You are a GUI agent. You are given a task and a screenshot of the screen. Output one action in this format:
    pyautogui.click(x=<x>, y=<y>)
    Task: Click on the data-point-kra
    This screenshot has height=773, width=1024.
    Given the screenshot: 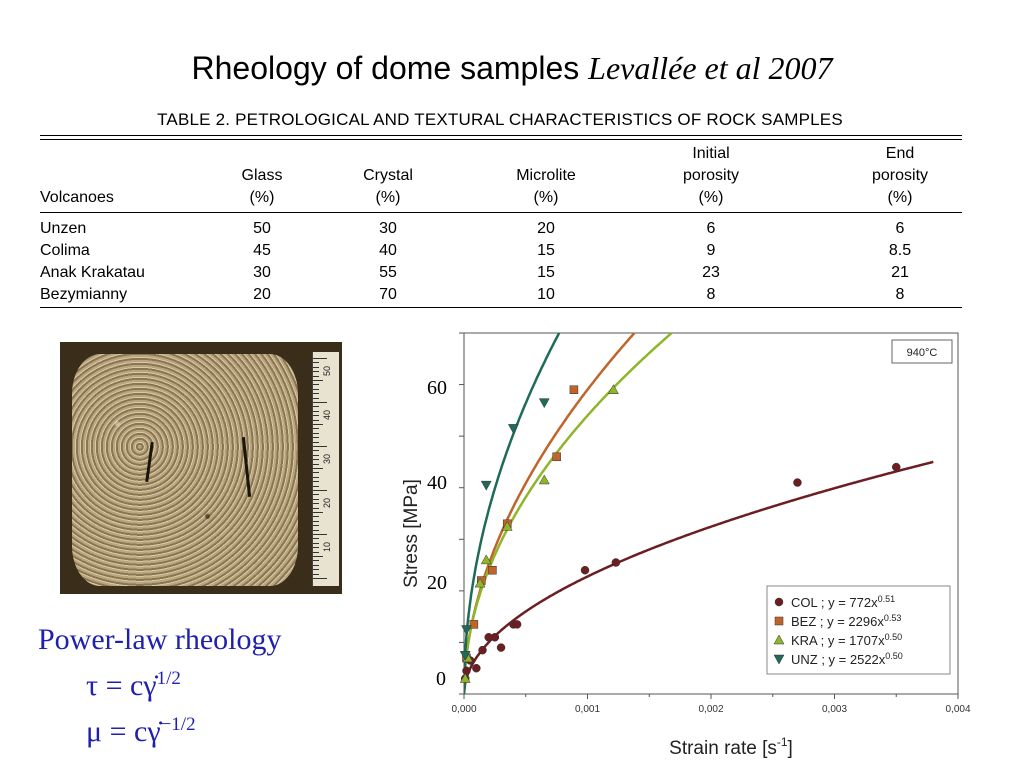 What is the action you would take?
    pyautogui.click(x=544, y=479)
    